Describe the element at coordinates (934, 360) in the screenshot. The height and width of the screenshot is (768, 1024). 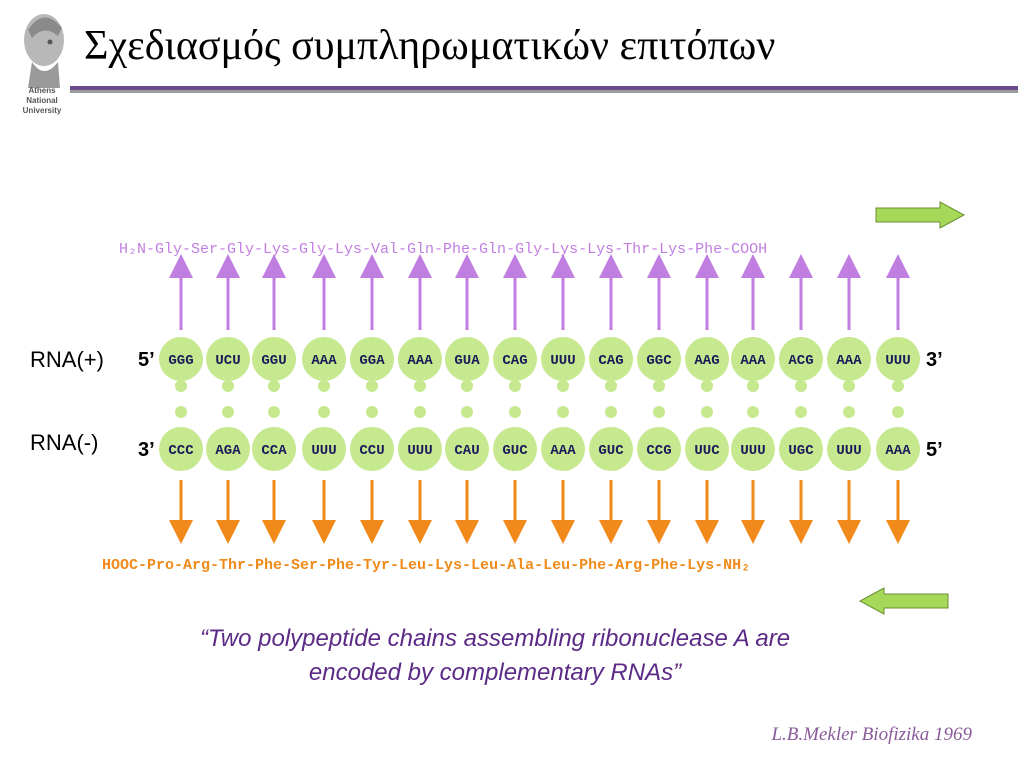
I see `plus-strand-end: 3’` at that location.